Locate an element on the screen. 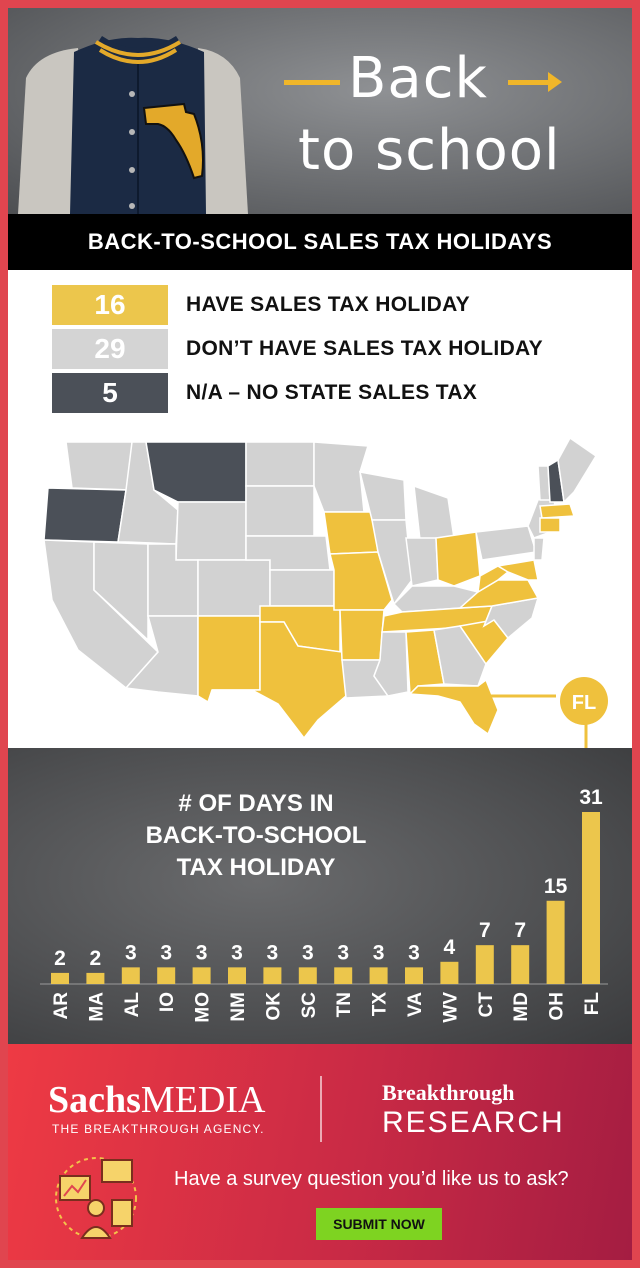 The height and width of the screenshot is (1268, 640). state-or is located at coordinates (85, 515).